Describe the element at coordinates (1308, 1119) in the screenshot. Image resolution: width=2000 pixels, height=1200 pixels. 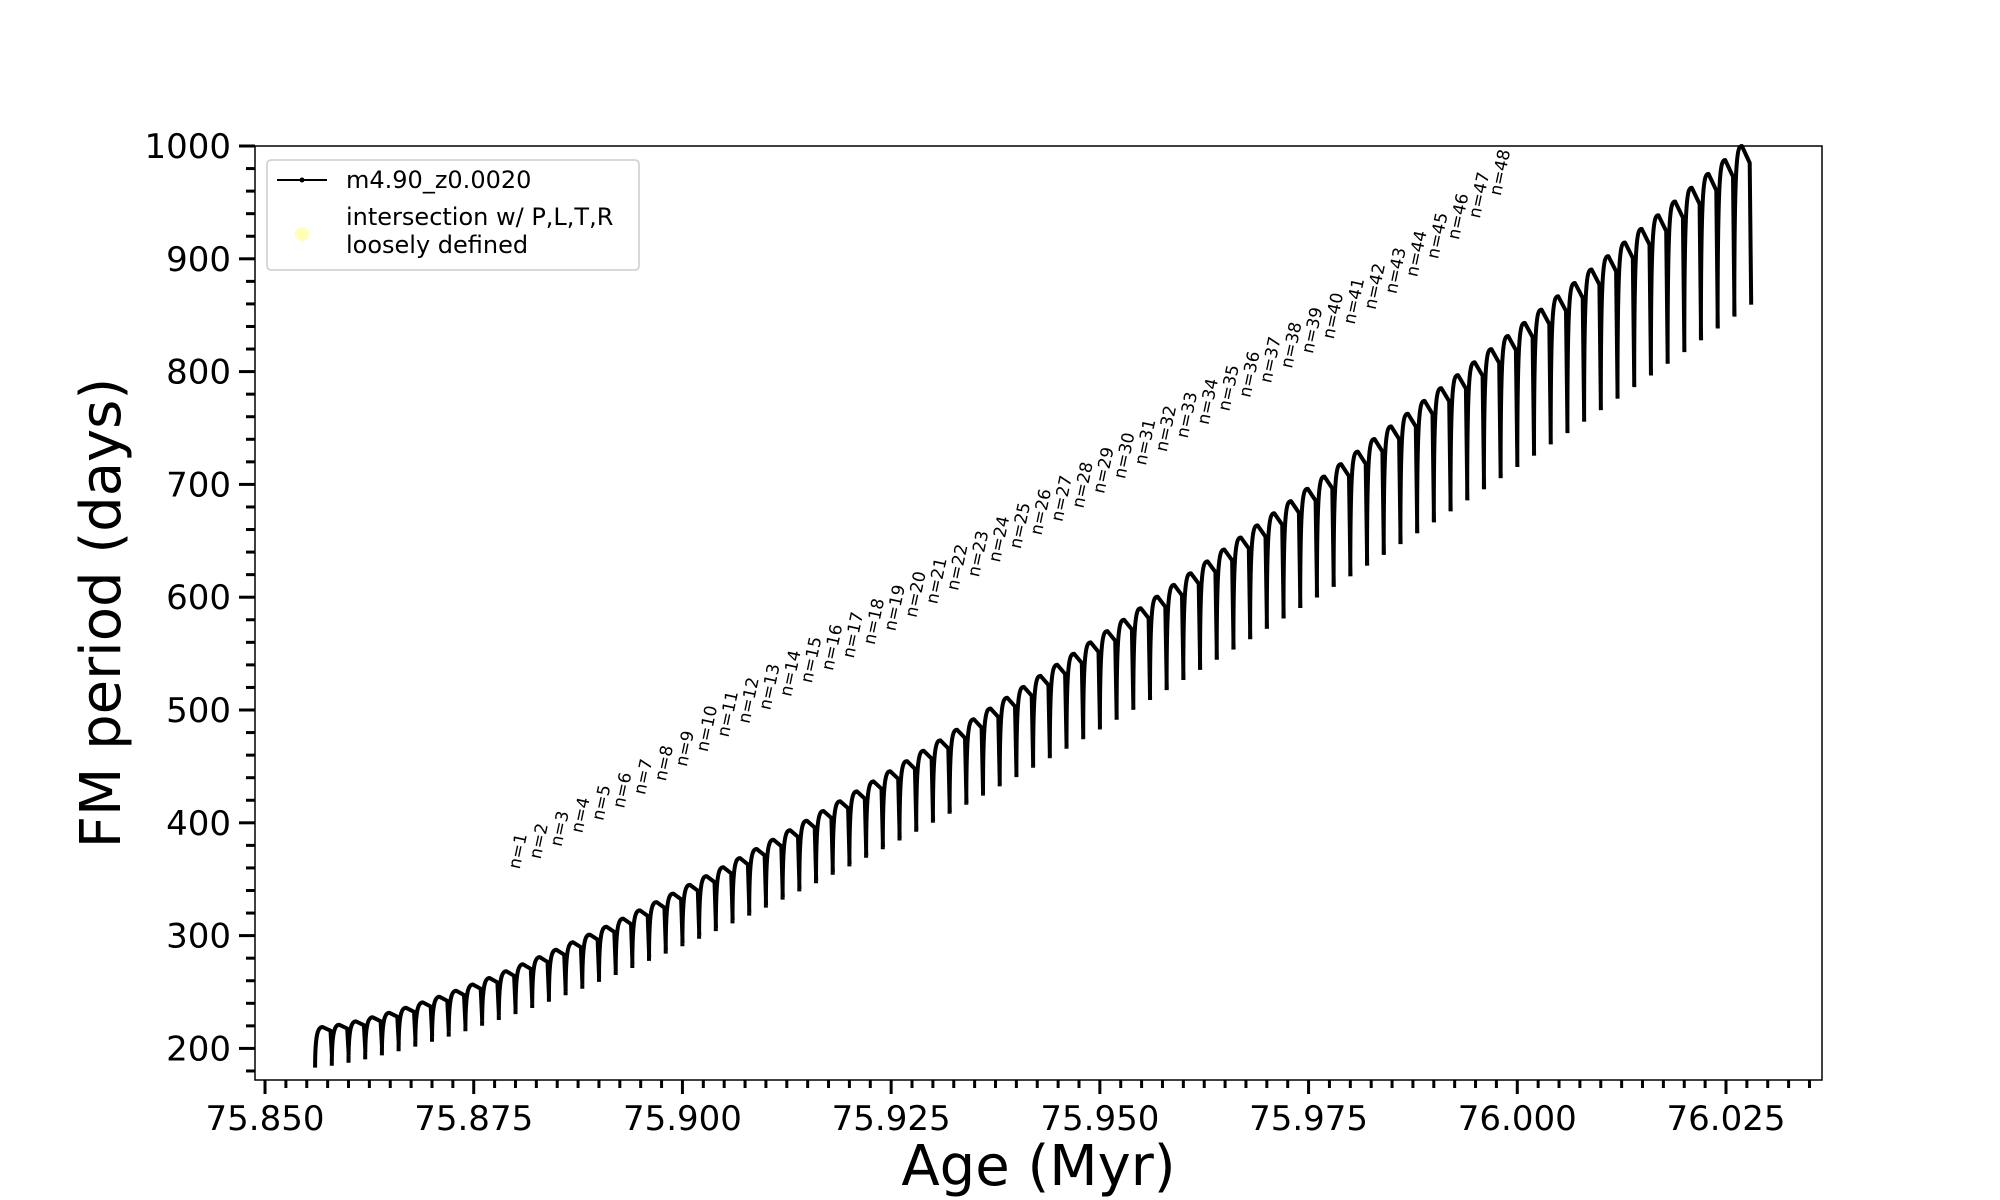
I see `x-tick-label: 75.975` at that location.